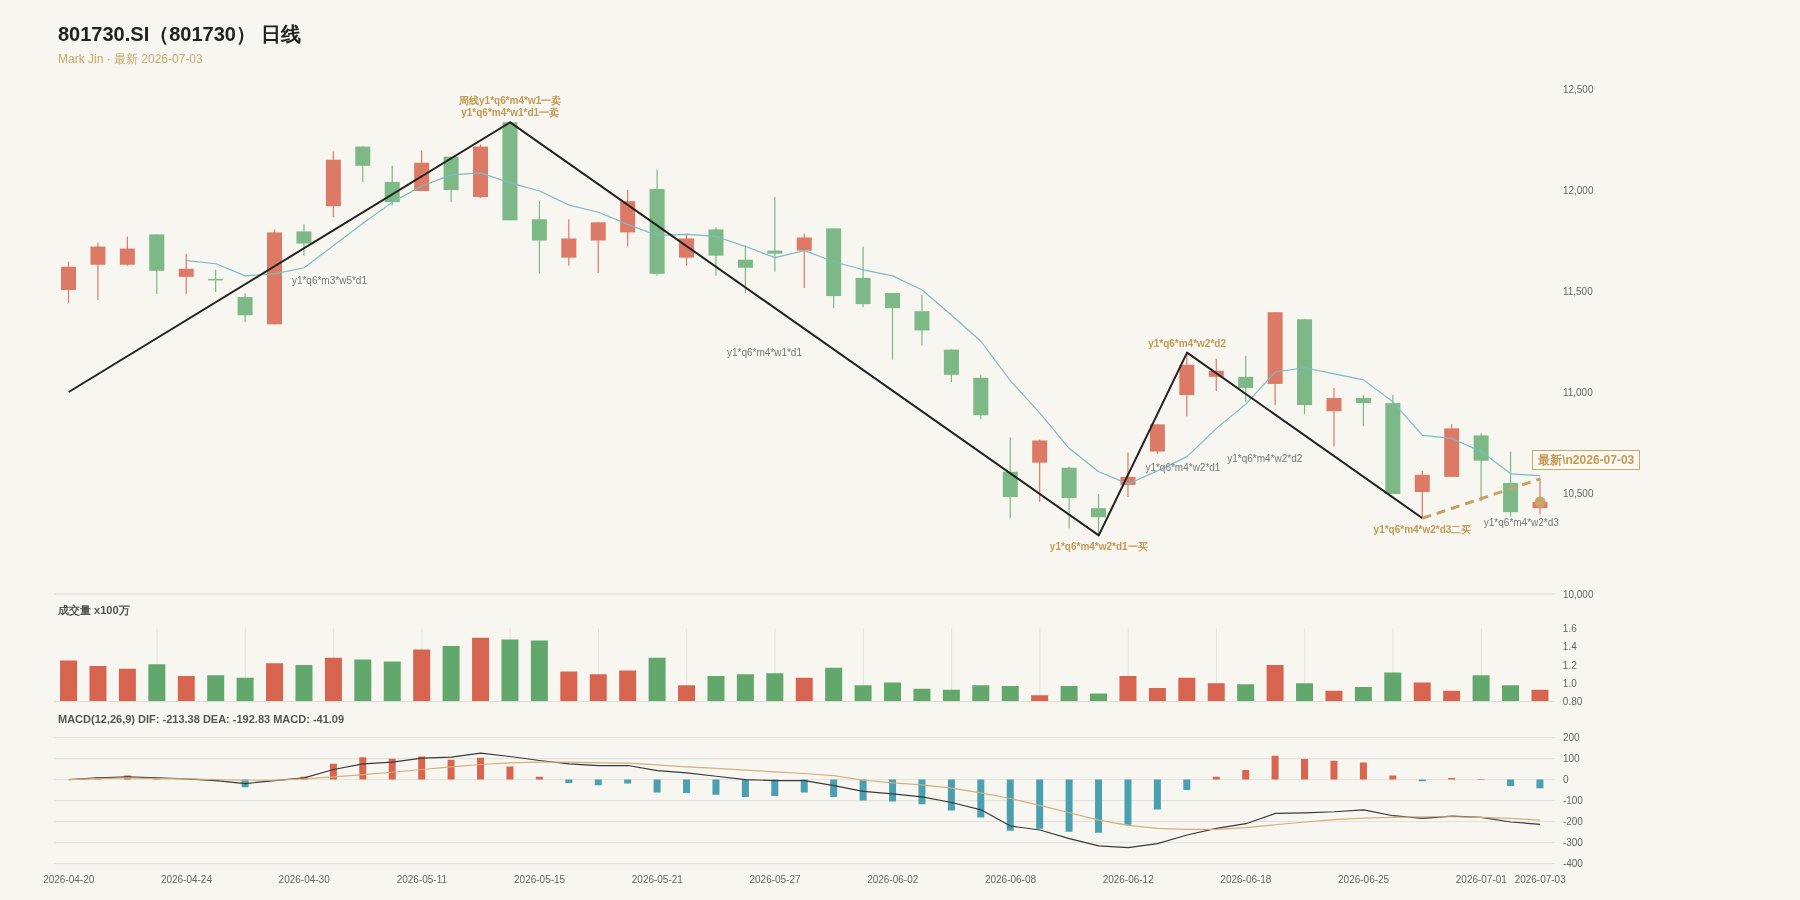 The image size is (1800, 900). What do you see at coordinates (1578, 89) in the screenshot?
I see `y-tick-label: 12,500` at bounding box center [1578, 89].